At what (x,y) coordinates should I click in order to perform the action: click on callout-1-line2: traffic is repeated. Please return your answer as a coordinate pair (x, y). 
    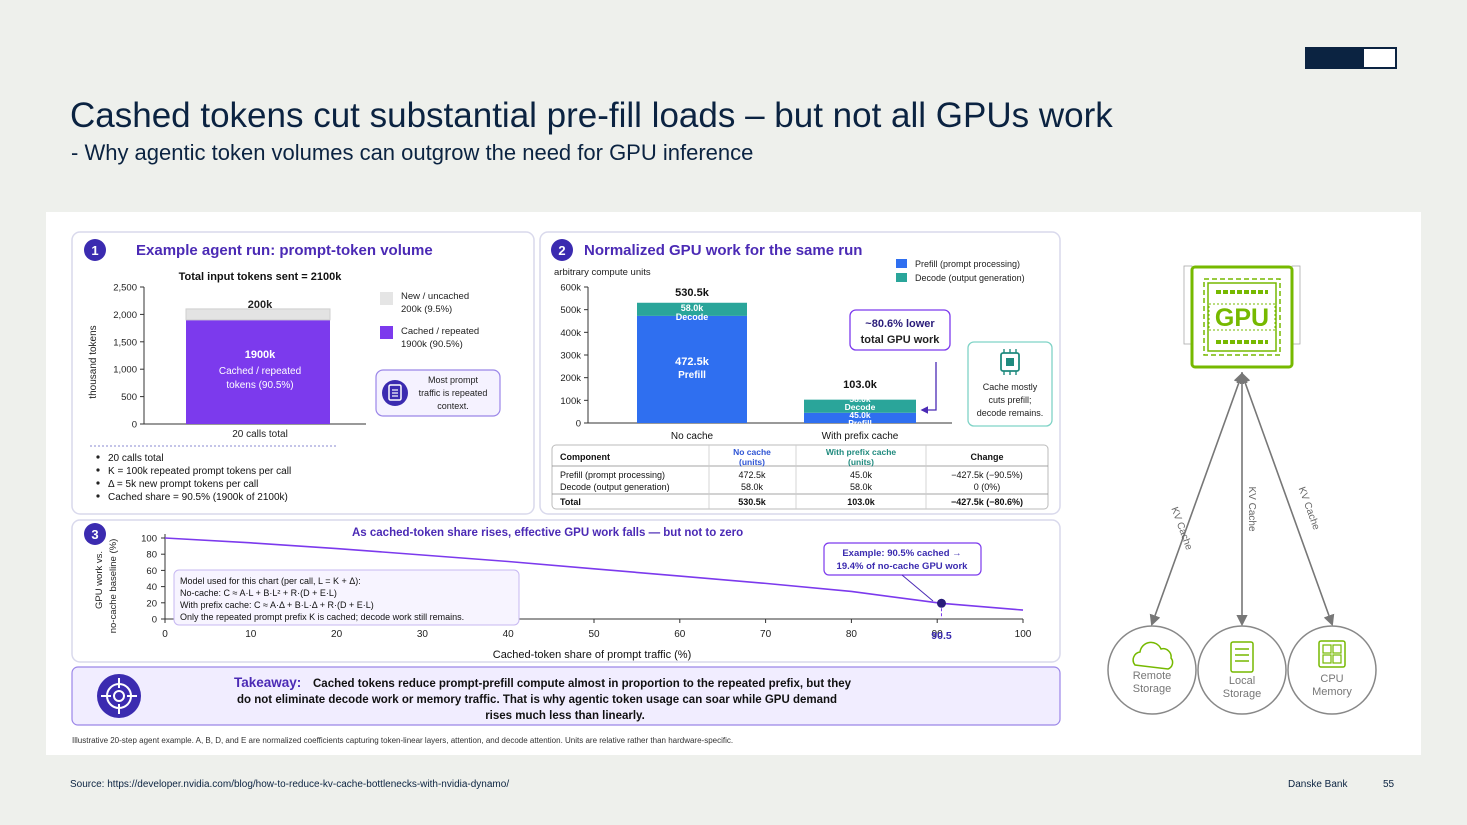
    Looking at the image, I should click on (453, 393).